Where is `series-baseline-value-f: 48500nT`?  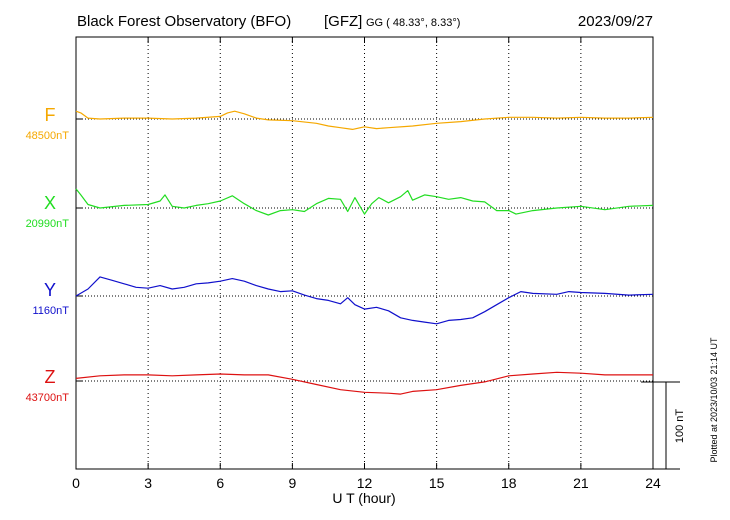
series-baseline-value-f: 48500nT is located at coordinates (48, 136).